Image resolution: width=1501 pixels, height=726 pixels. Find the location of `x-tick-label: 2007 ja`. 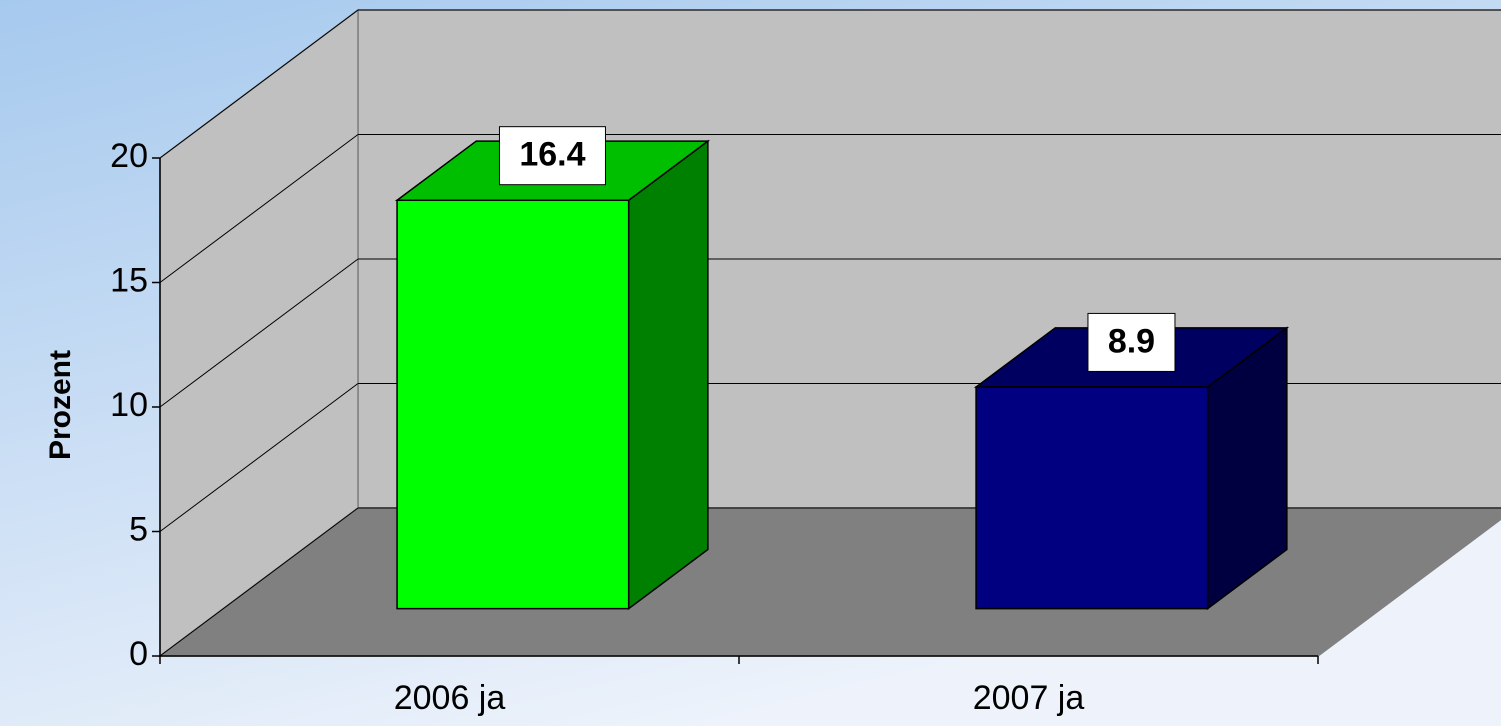

x-tick-label: 2007 ja is located at coordinates (1029, 698).